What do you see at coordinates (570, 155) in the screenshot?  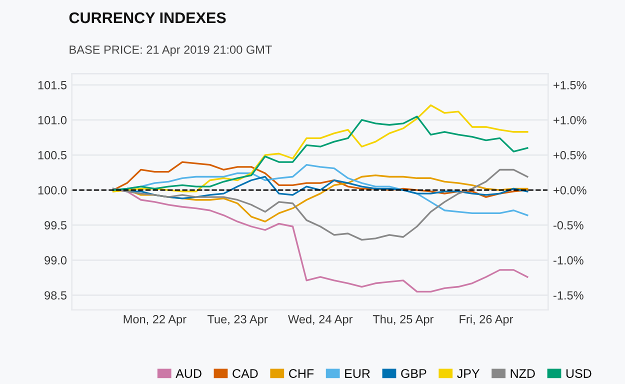 I see `y2-tick-label: +0.5%` at bounding box center [570, 155].